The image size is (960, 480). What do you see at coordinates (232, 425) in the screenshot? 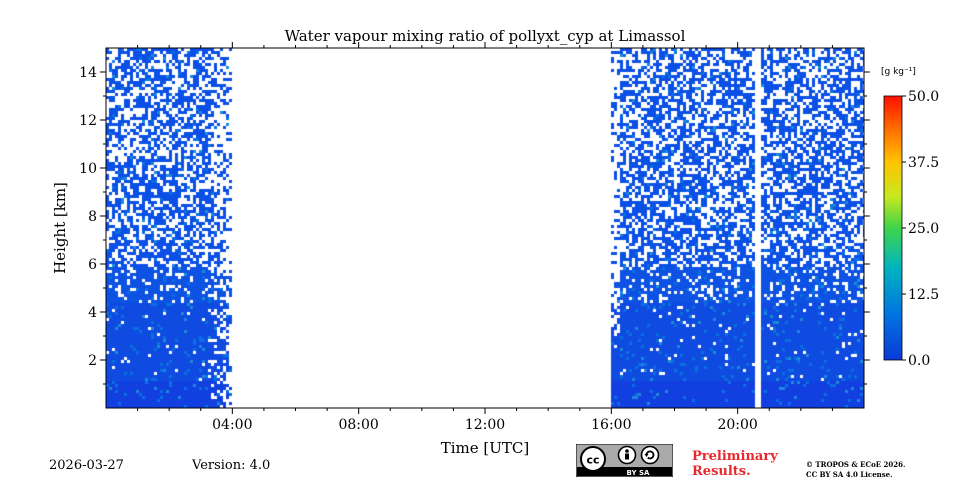
I see `x-tick-label: 04:00` at bounding box center [232, 425].